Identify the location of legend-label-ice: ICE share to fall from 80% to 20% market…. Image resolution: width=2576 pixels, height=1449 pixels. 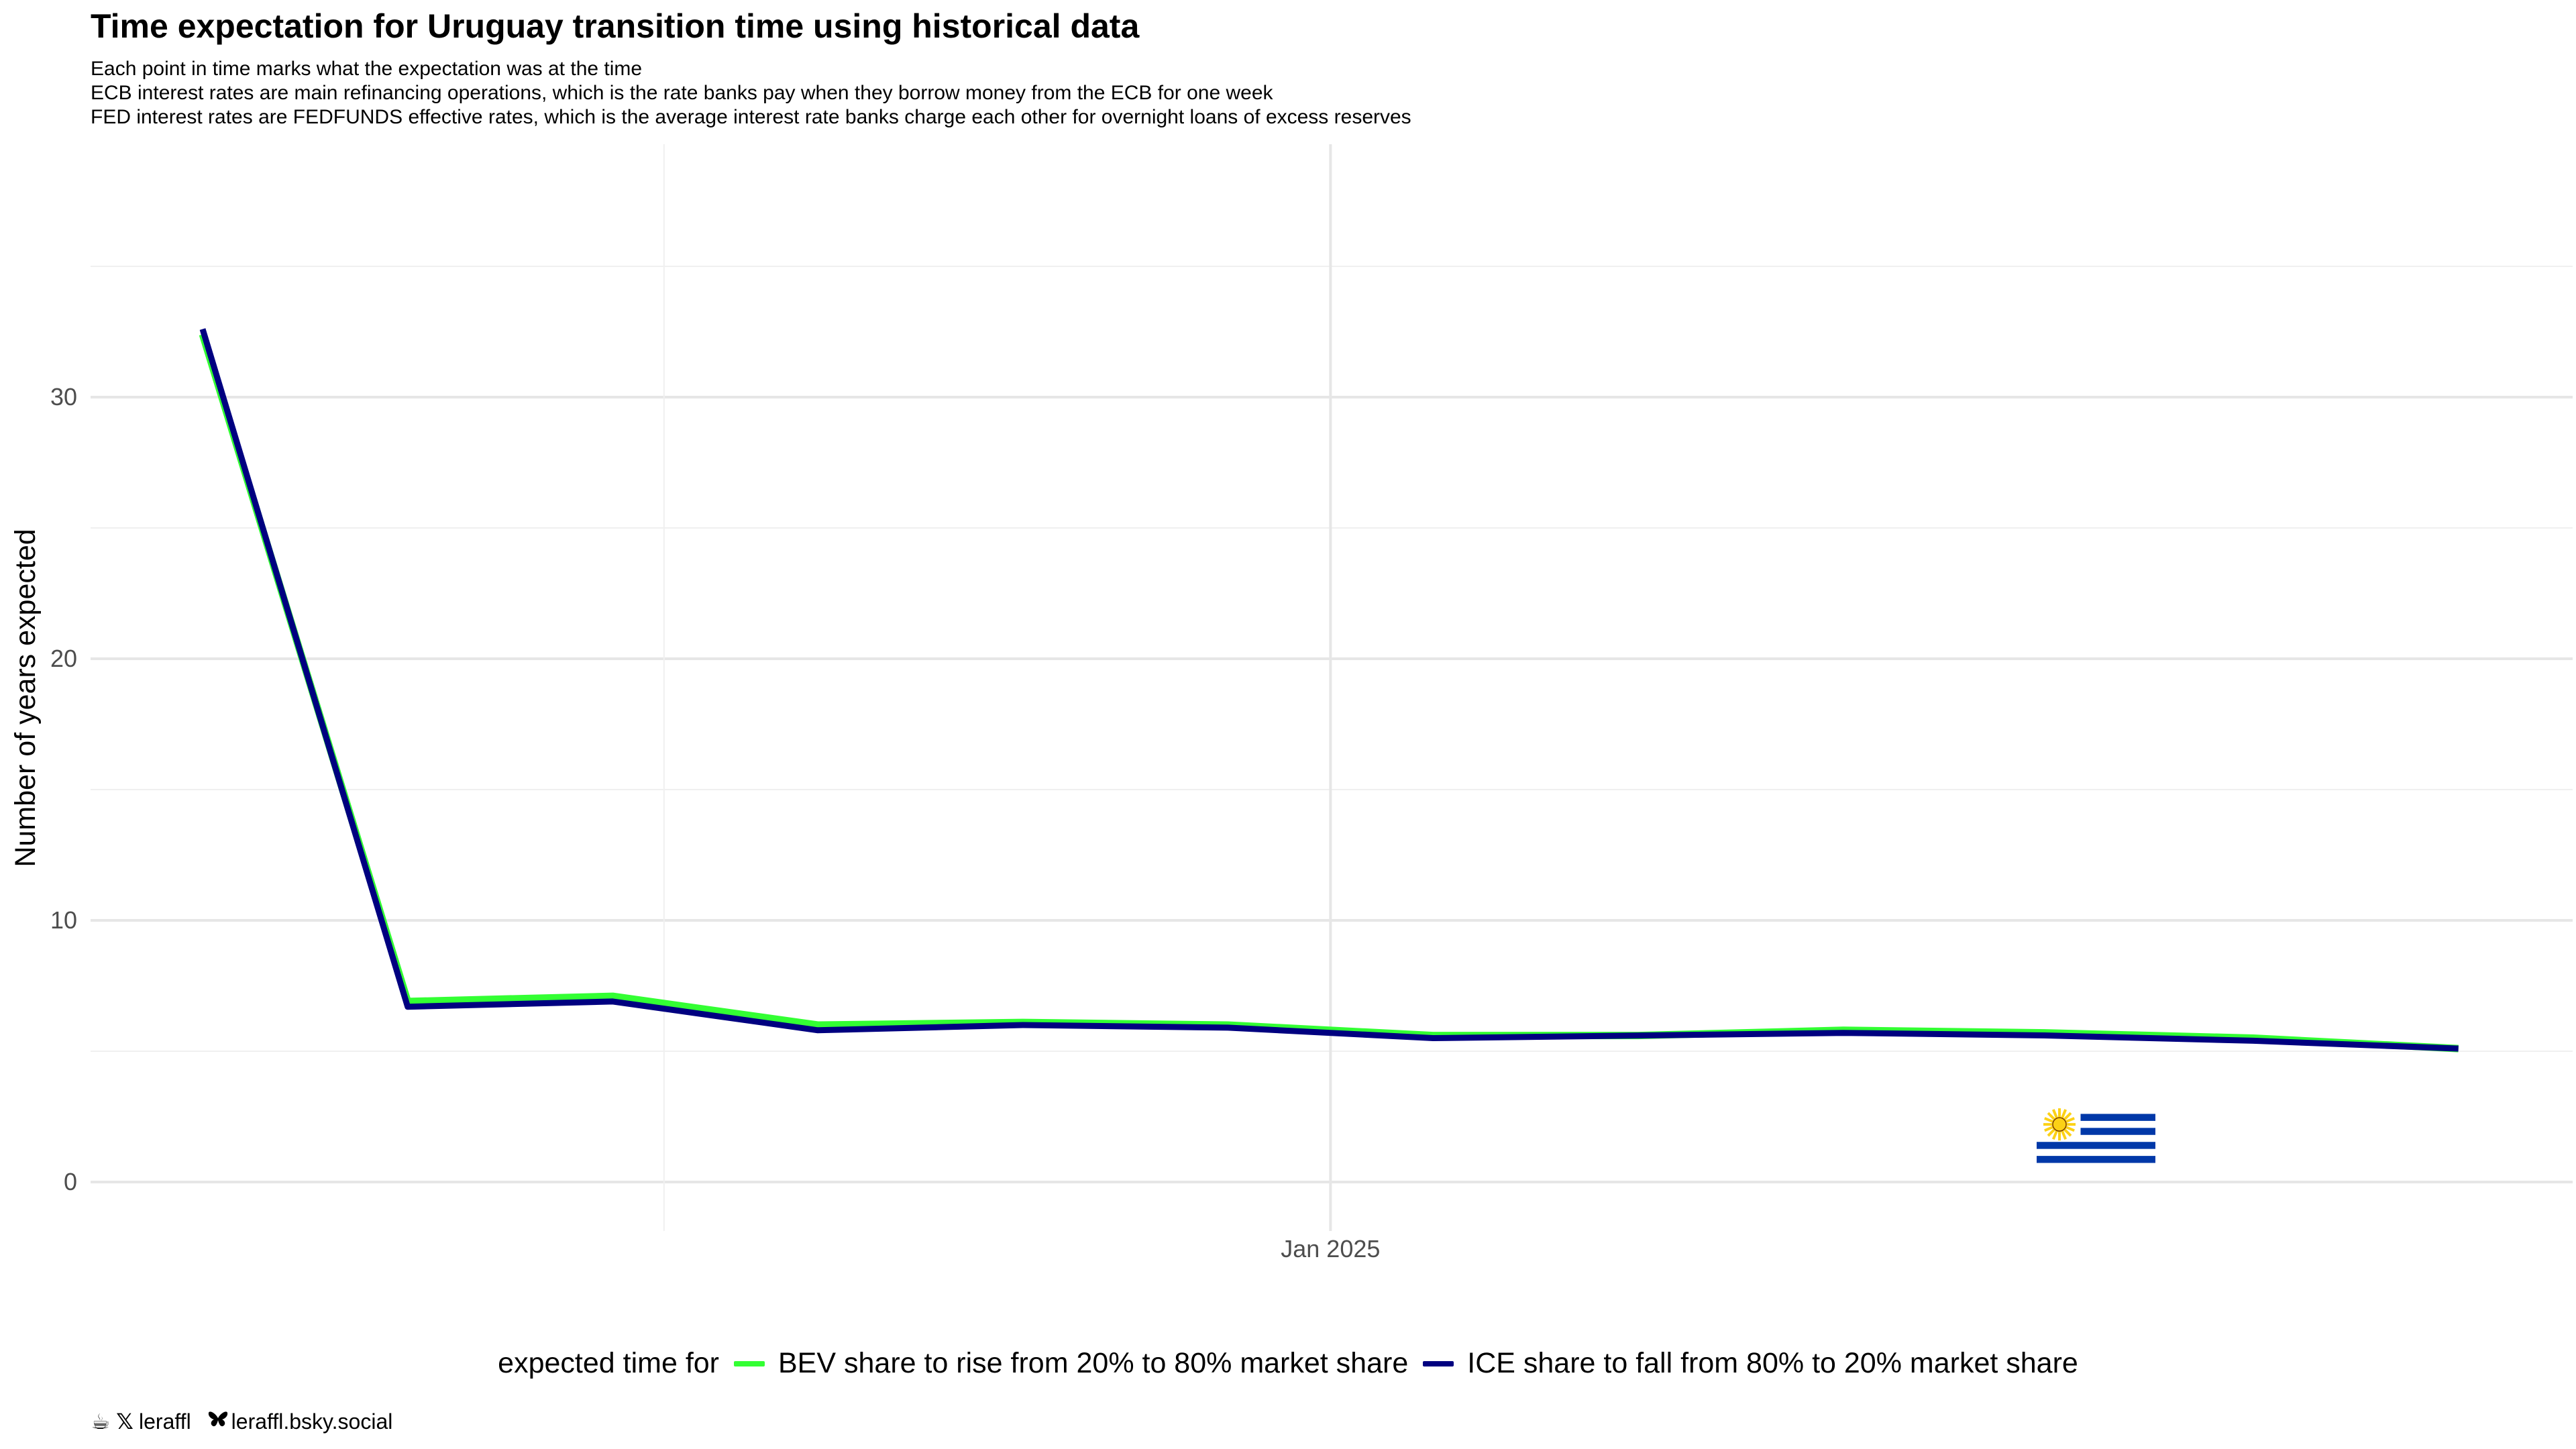
(1772, 1363).